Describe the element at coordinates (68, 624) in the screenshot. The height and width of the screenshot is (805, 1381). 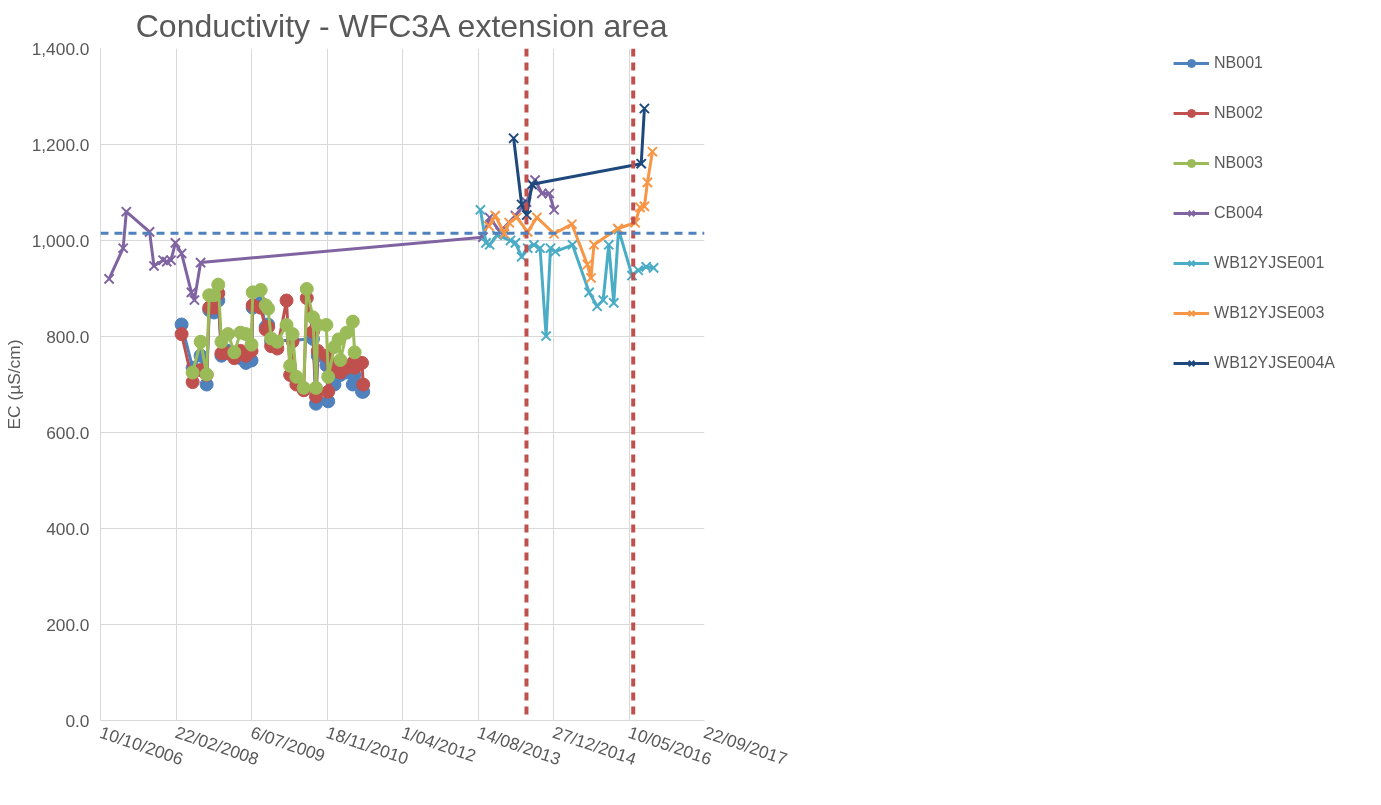
I see `y-tick-label: 200.0` at that location.